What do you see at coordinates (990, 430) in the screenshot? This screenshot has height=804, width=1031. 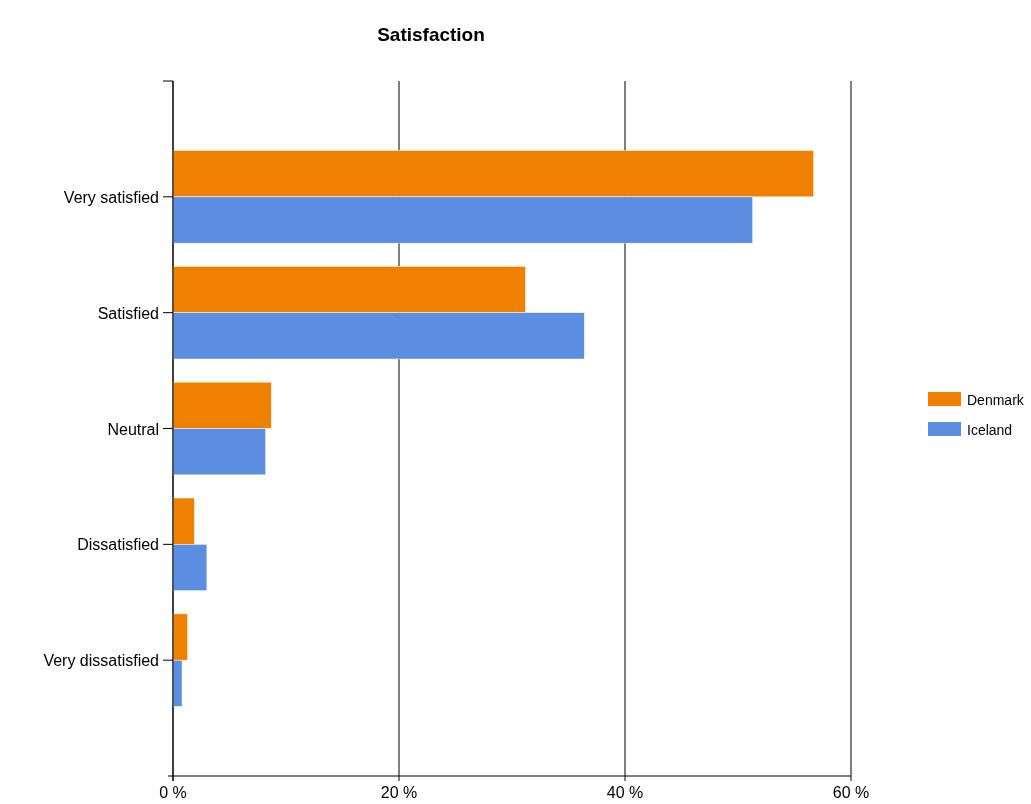 I see `legend-label: Iceland` at bounding box center [990, 430].